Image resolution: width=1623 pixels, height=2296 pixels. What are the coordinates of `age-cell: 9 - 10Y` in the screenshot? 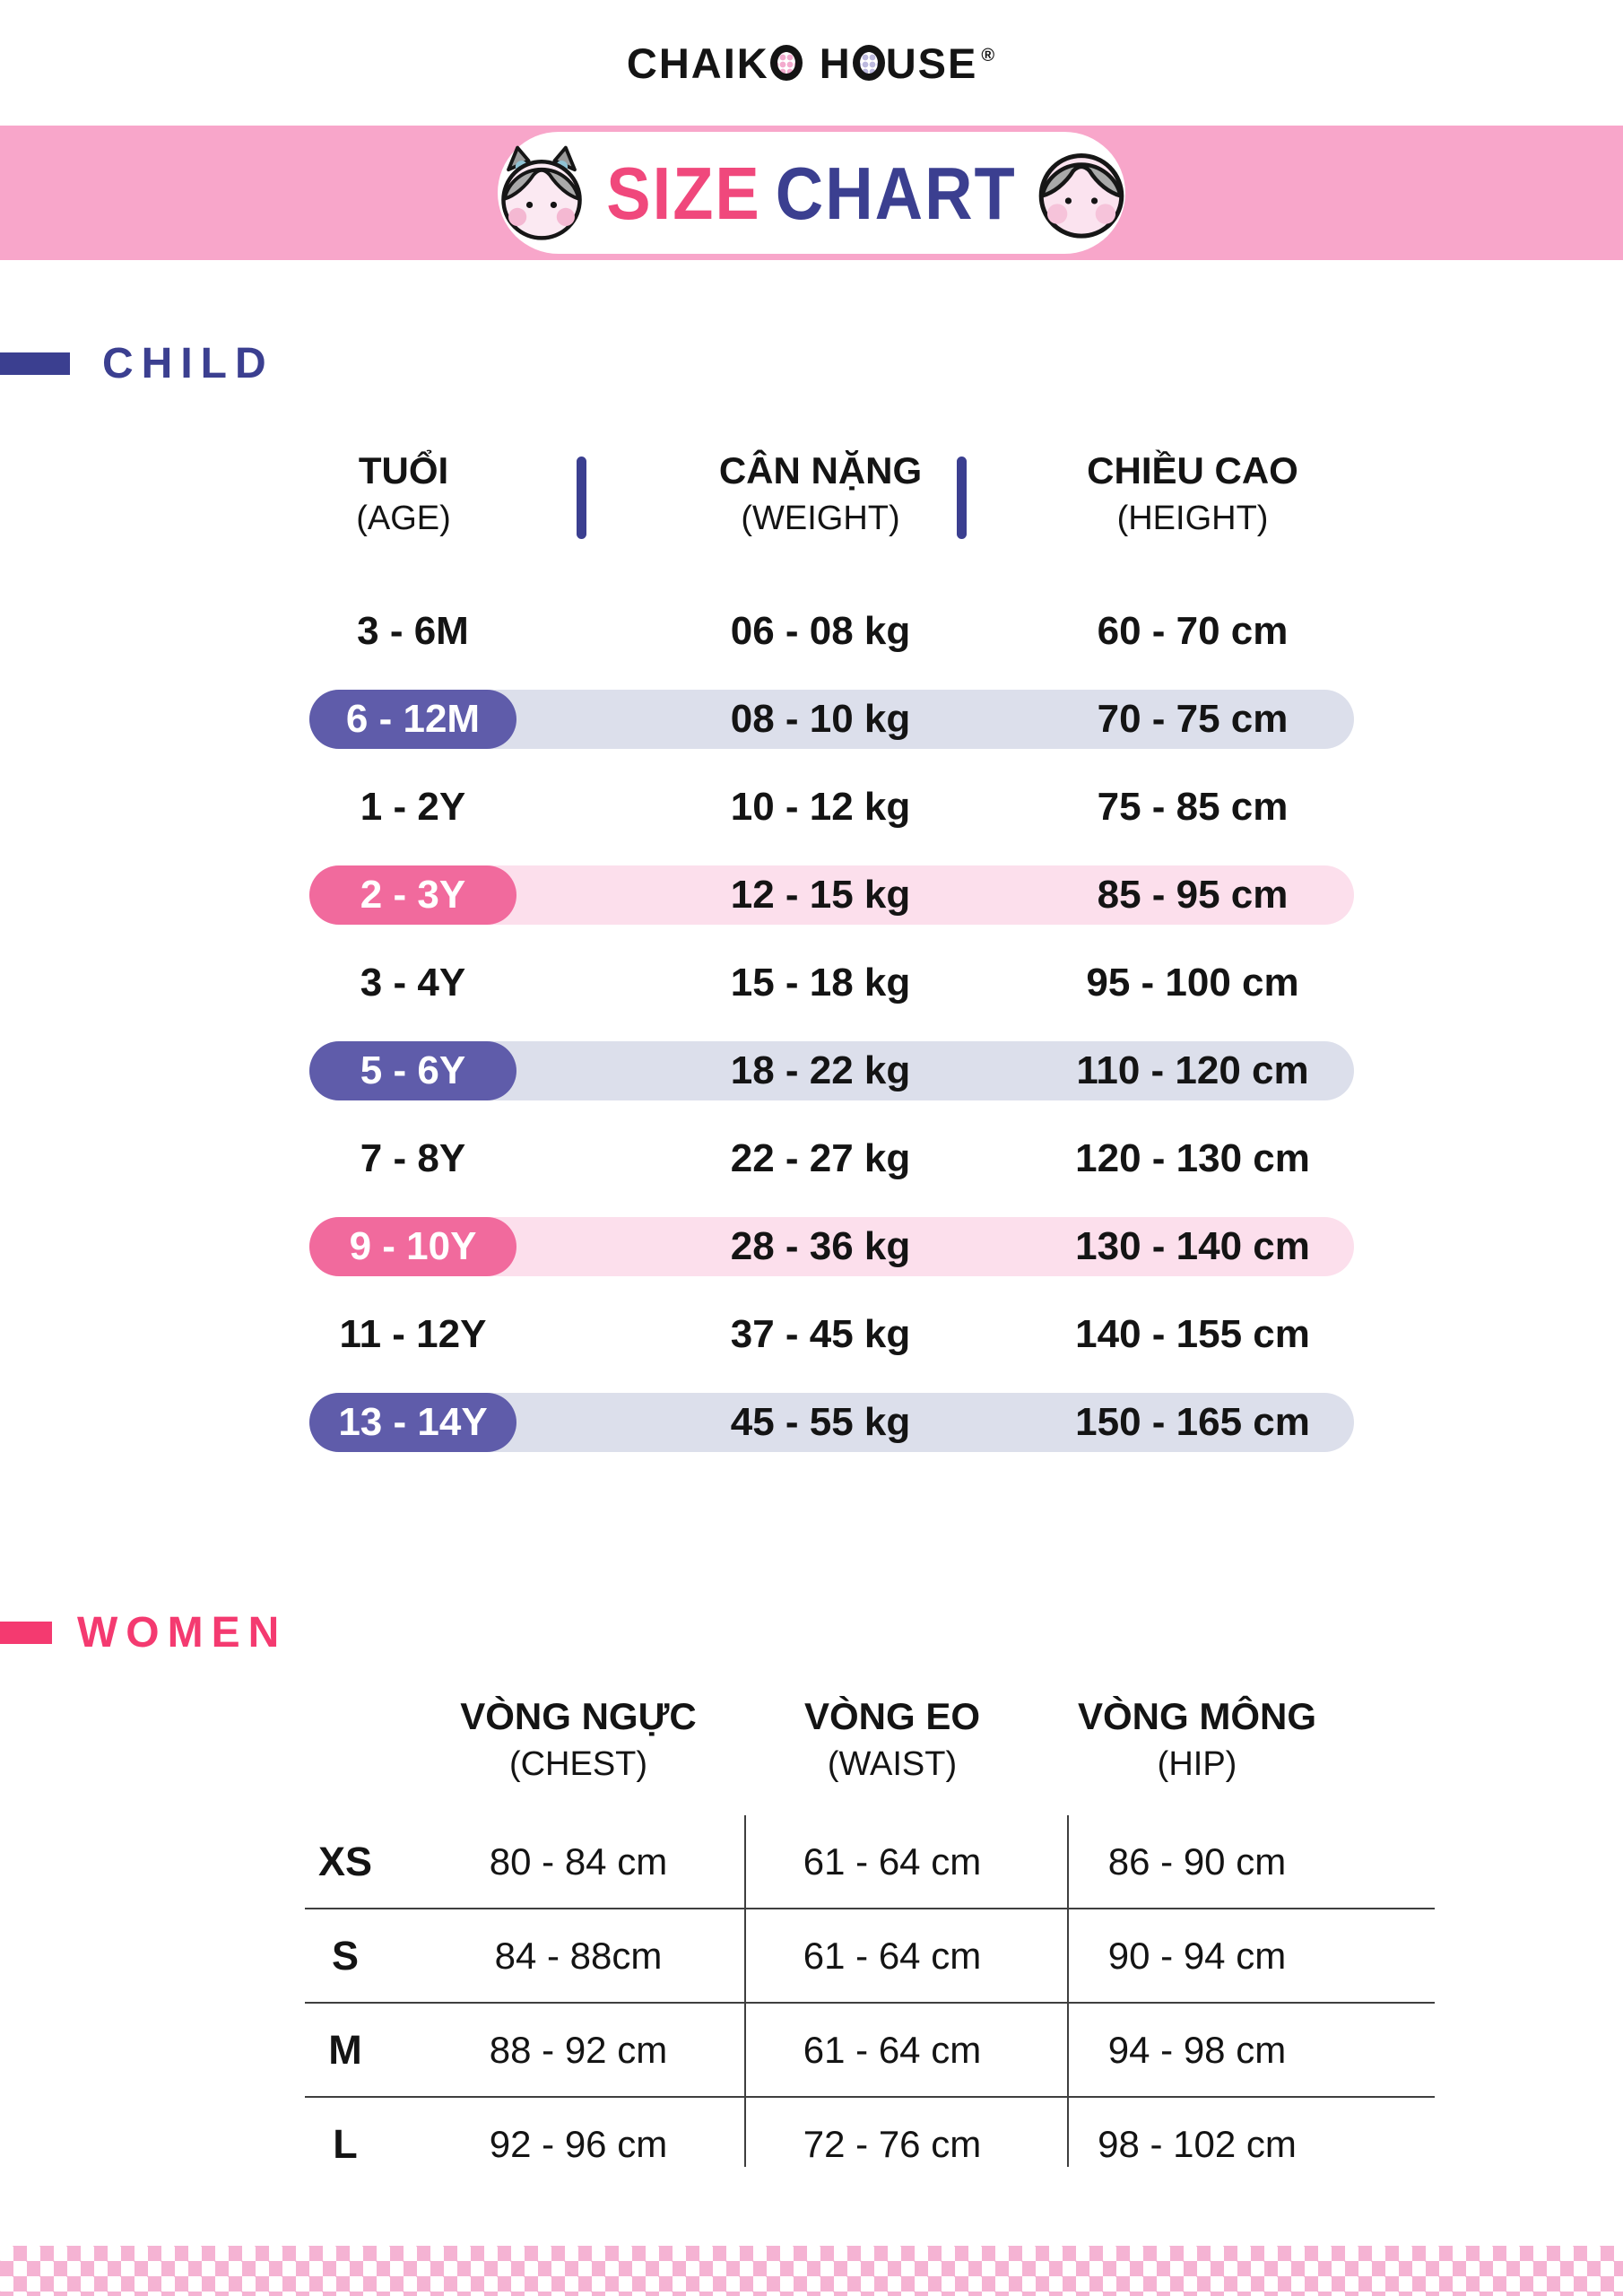 It's located at (412, 1246).